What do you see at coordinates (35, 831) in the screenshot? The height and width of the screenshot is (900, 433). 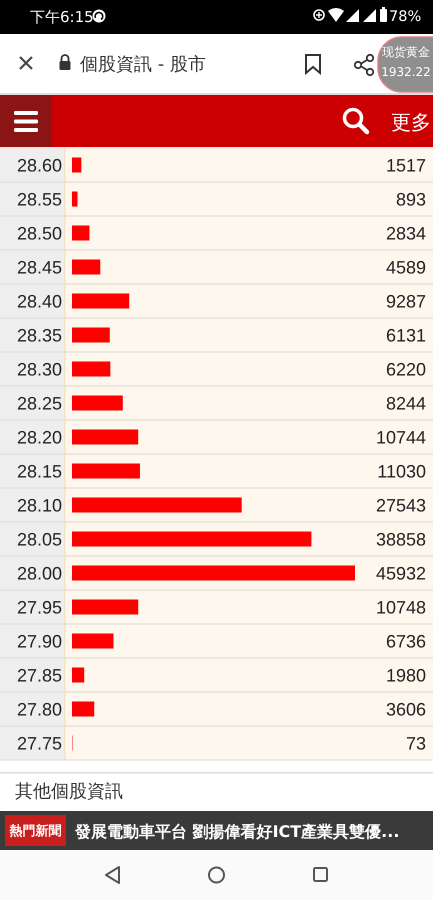 I see `text: 熱門新聞` at bounding box center [35, 831].